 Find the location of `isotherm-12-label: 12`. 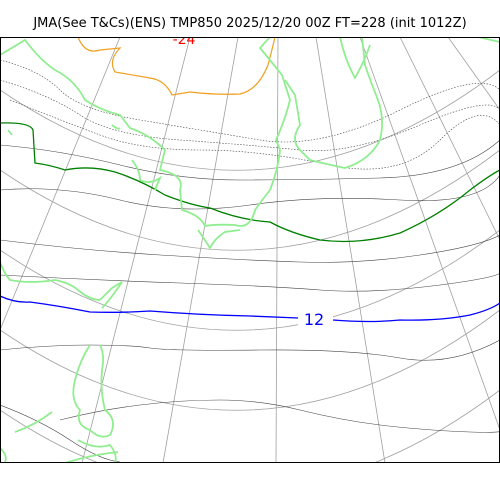

isotherm-12-label: 12 is located at coordinates (314, 319).